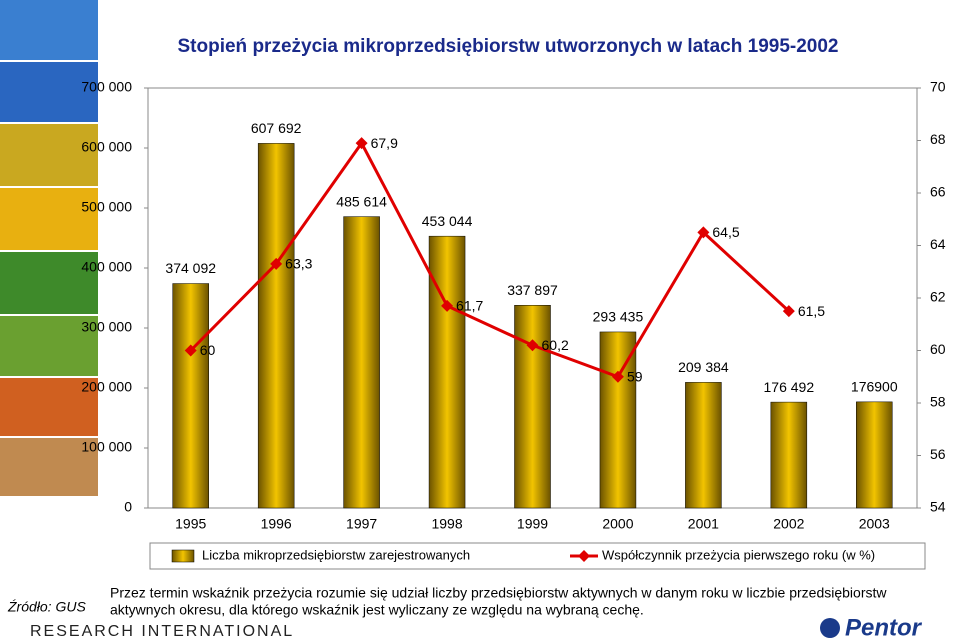 Image resolution: width=960 pixels, height=643 pixels. What do you see at coordinates (46, 607) in the screenshot?
I see `source: Źródło: GUS` at bounding box center [46, 607].